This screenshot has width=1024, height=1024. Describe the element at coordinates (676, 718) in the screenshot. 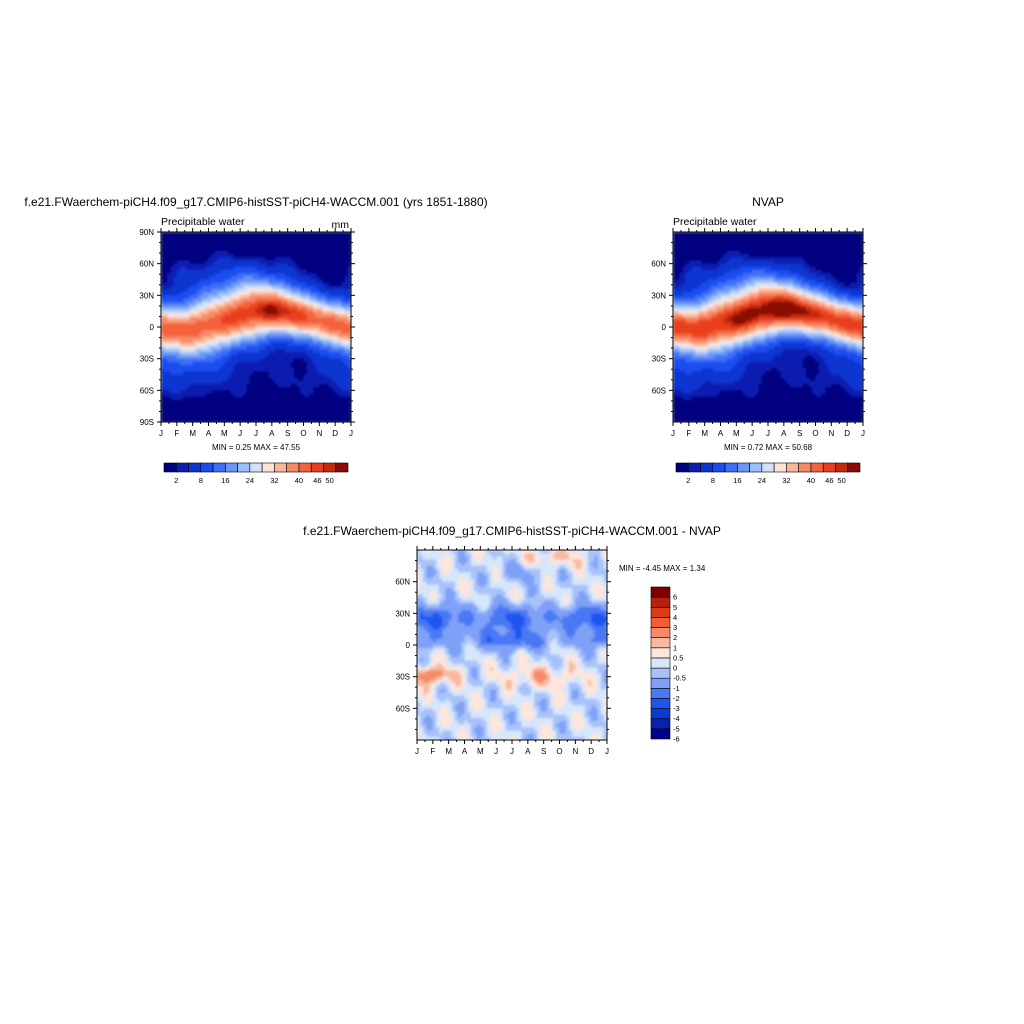

I see `colorbar-label: -4` at that location.